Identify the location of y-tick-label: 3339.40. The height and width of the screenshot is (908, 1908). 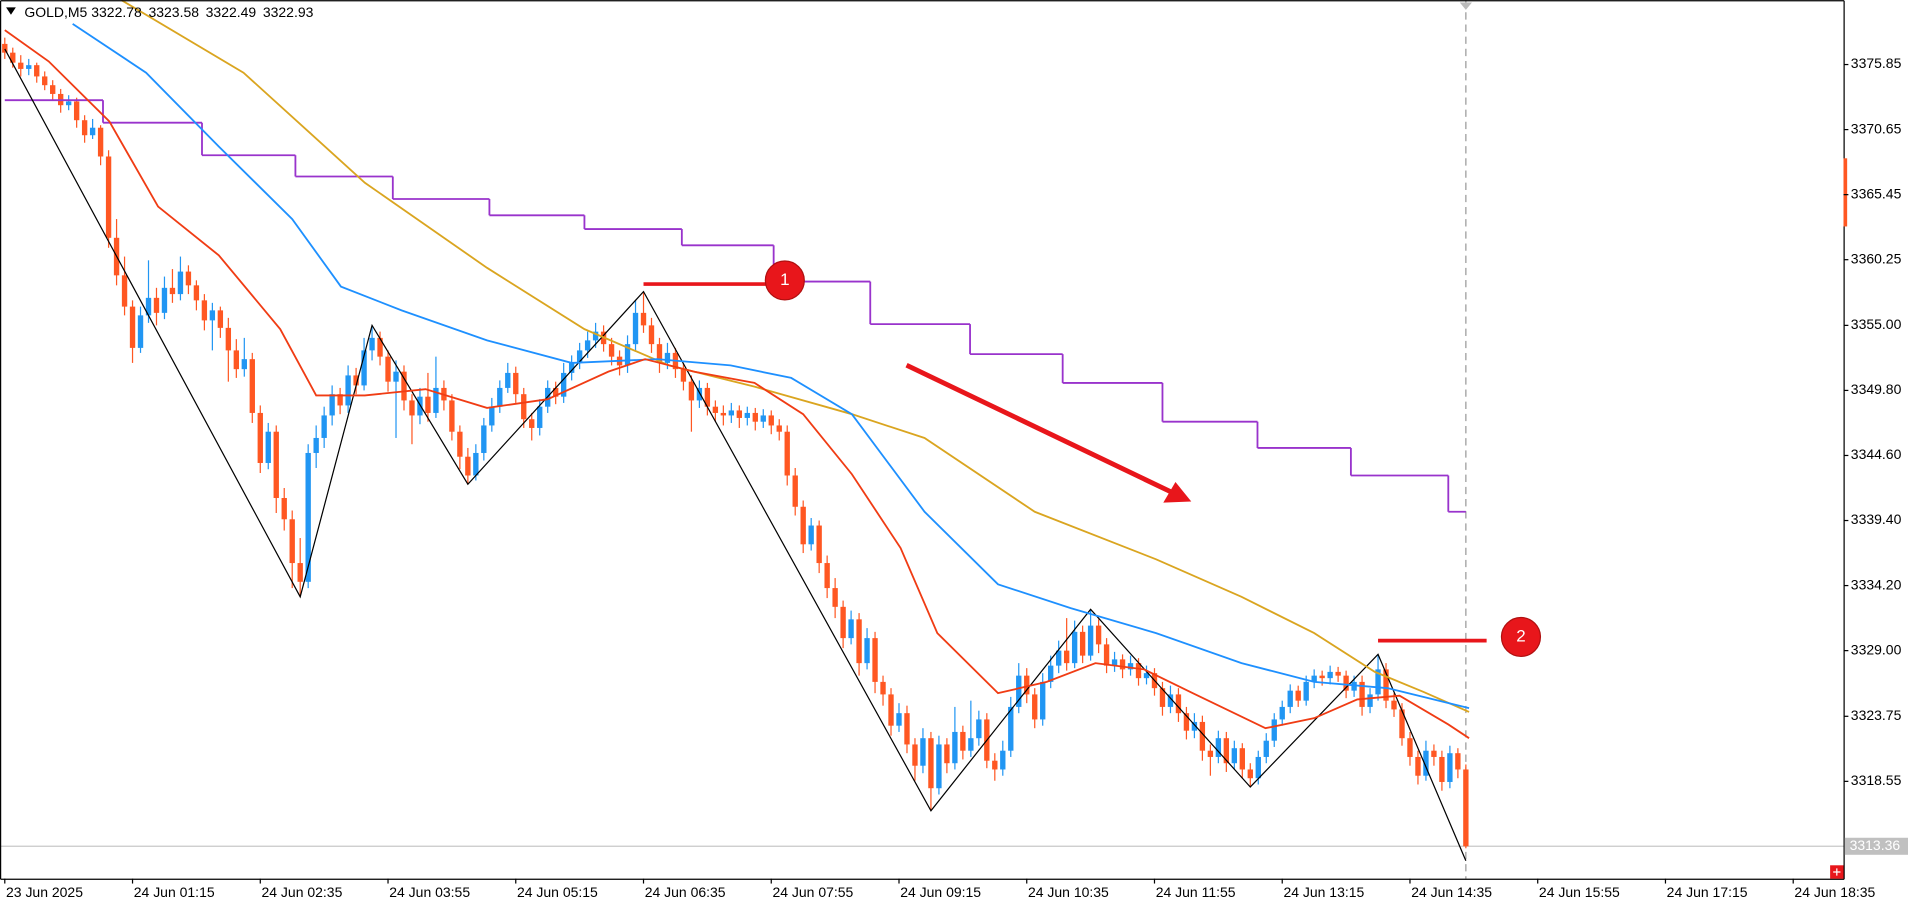
(1876, 519).